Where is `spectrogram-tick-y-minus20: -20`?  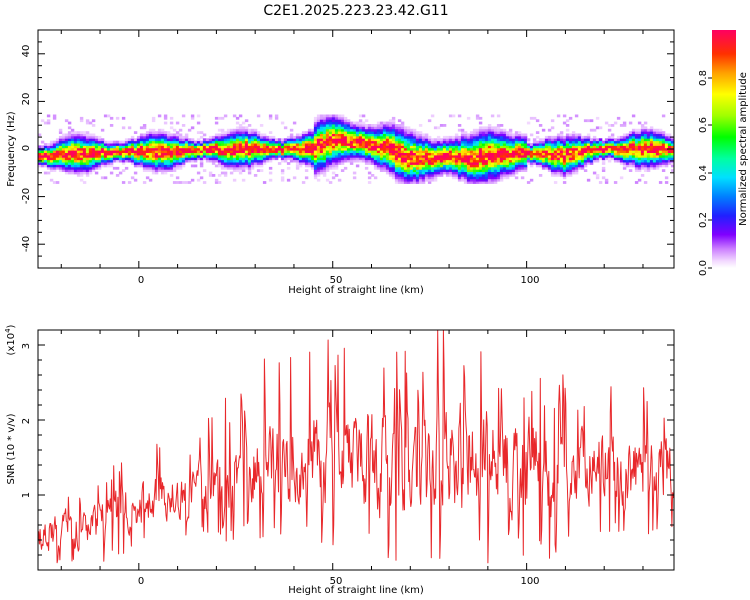
spectrogram-tick-y-minus20: -20 is located at coordinates (26, 196).